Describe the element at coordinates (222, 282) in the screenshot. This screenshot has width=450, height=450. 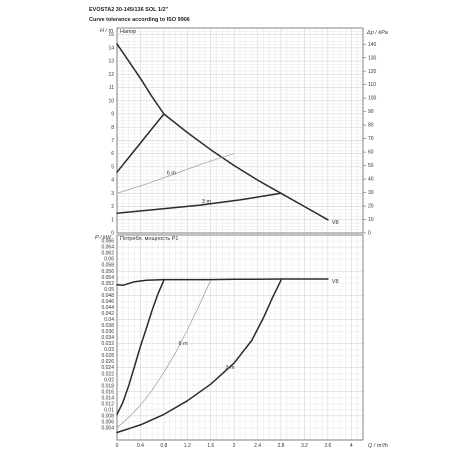
I see `power-curve-v8` at that location.